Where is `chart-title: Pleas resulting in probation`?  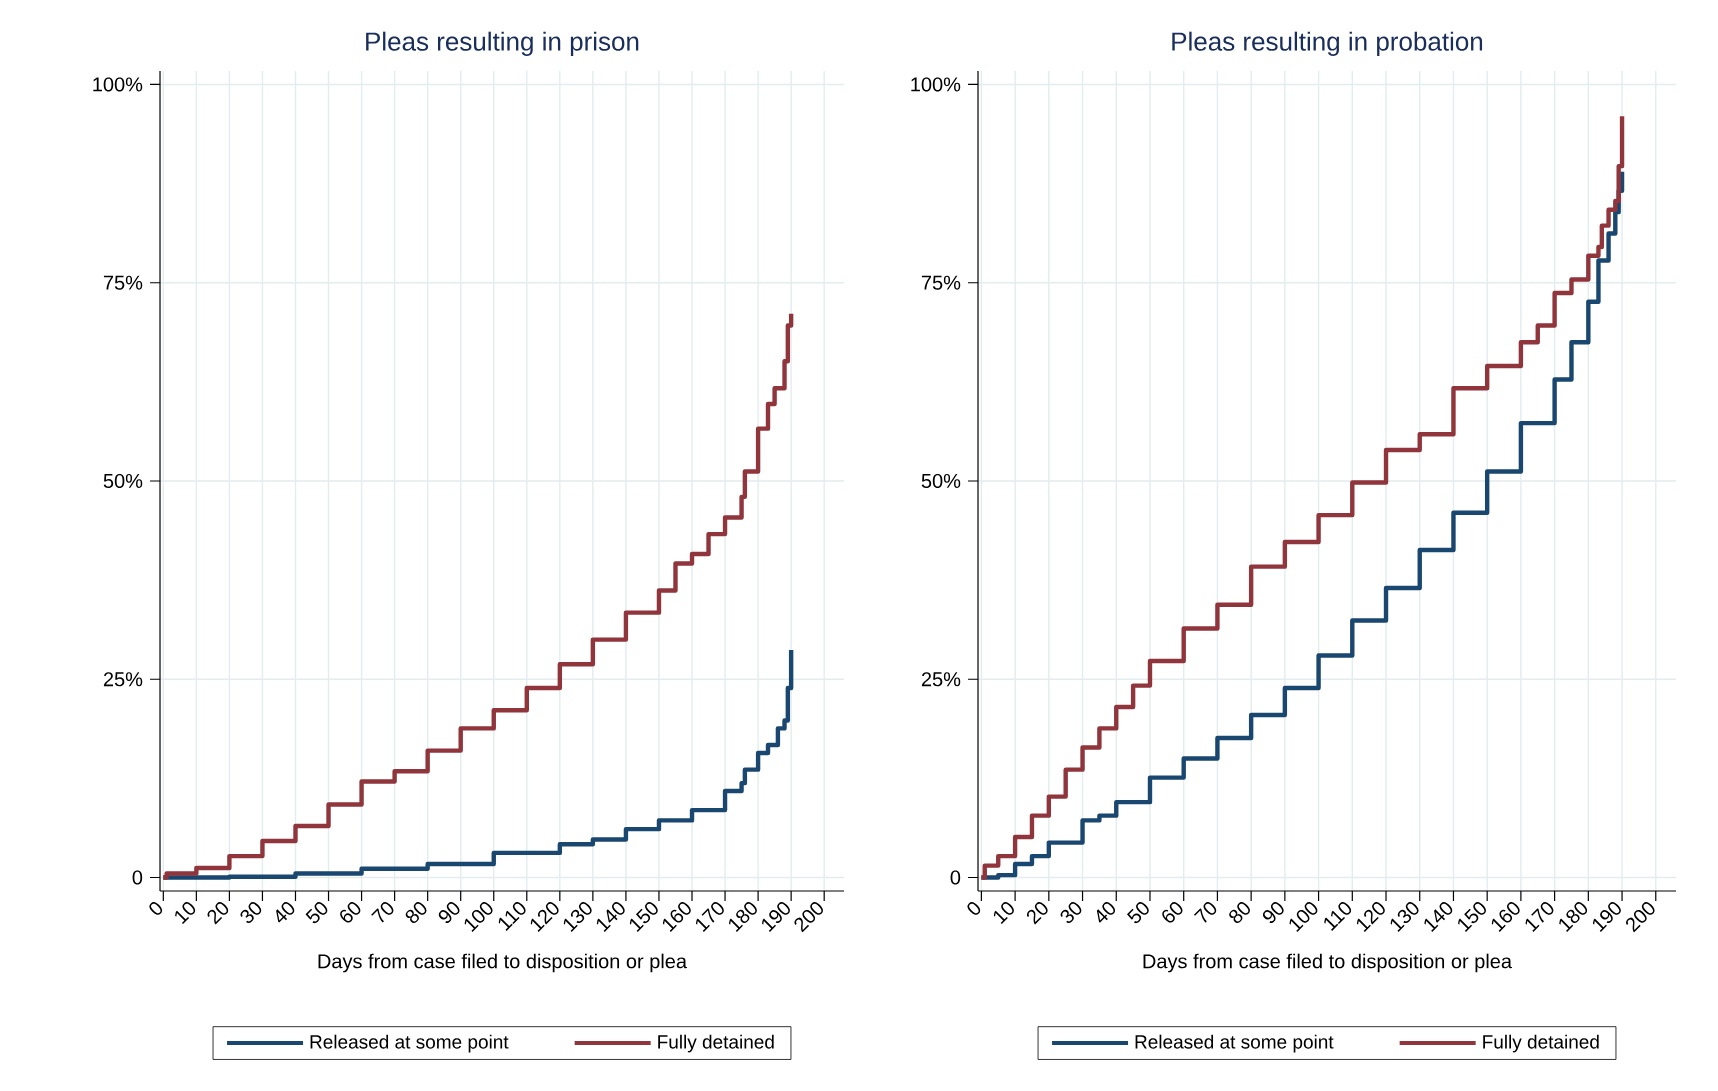 chart-title: Pleas resulting in probation is located at coordinates (1327, 43).